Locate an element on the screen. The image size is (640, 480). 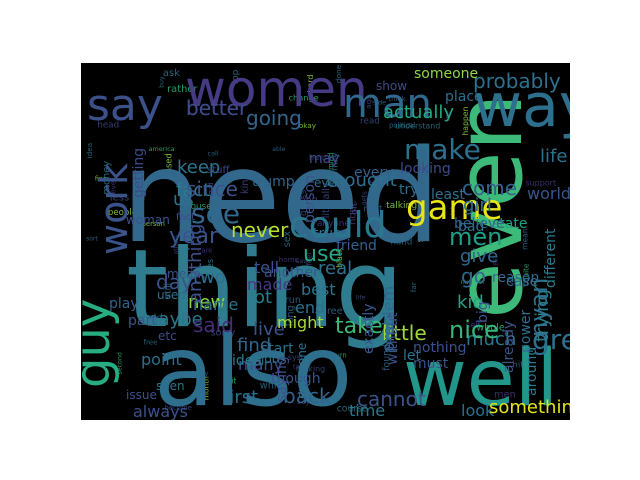
word-still: still is located at coordinates (169, 291).